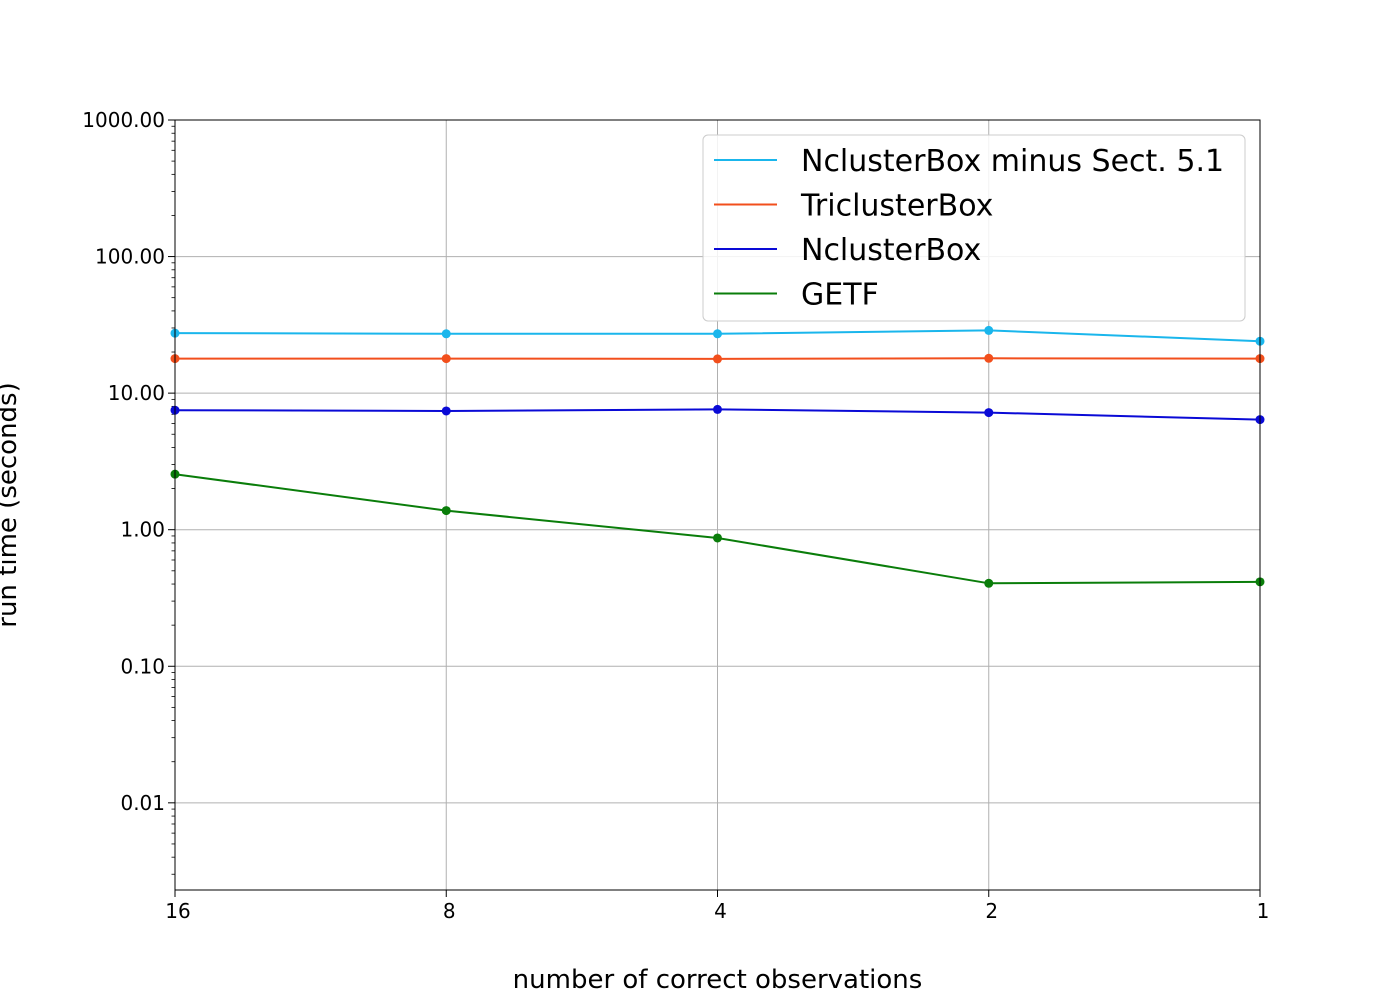  I want to click on y-axis-label: run time (seconds), so click(11, 504).